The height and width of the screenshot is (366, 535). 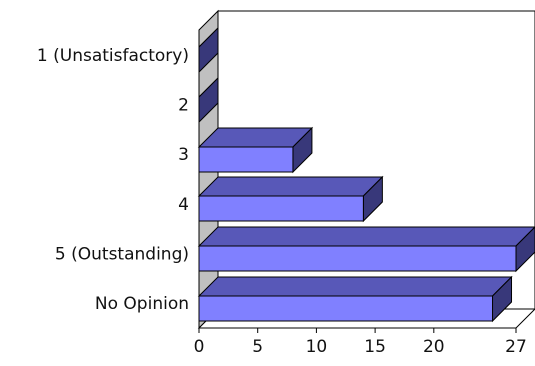 I want to click on x-tick-label: 0, so click(x=199, y=347).